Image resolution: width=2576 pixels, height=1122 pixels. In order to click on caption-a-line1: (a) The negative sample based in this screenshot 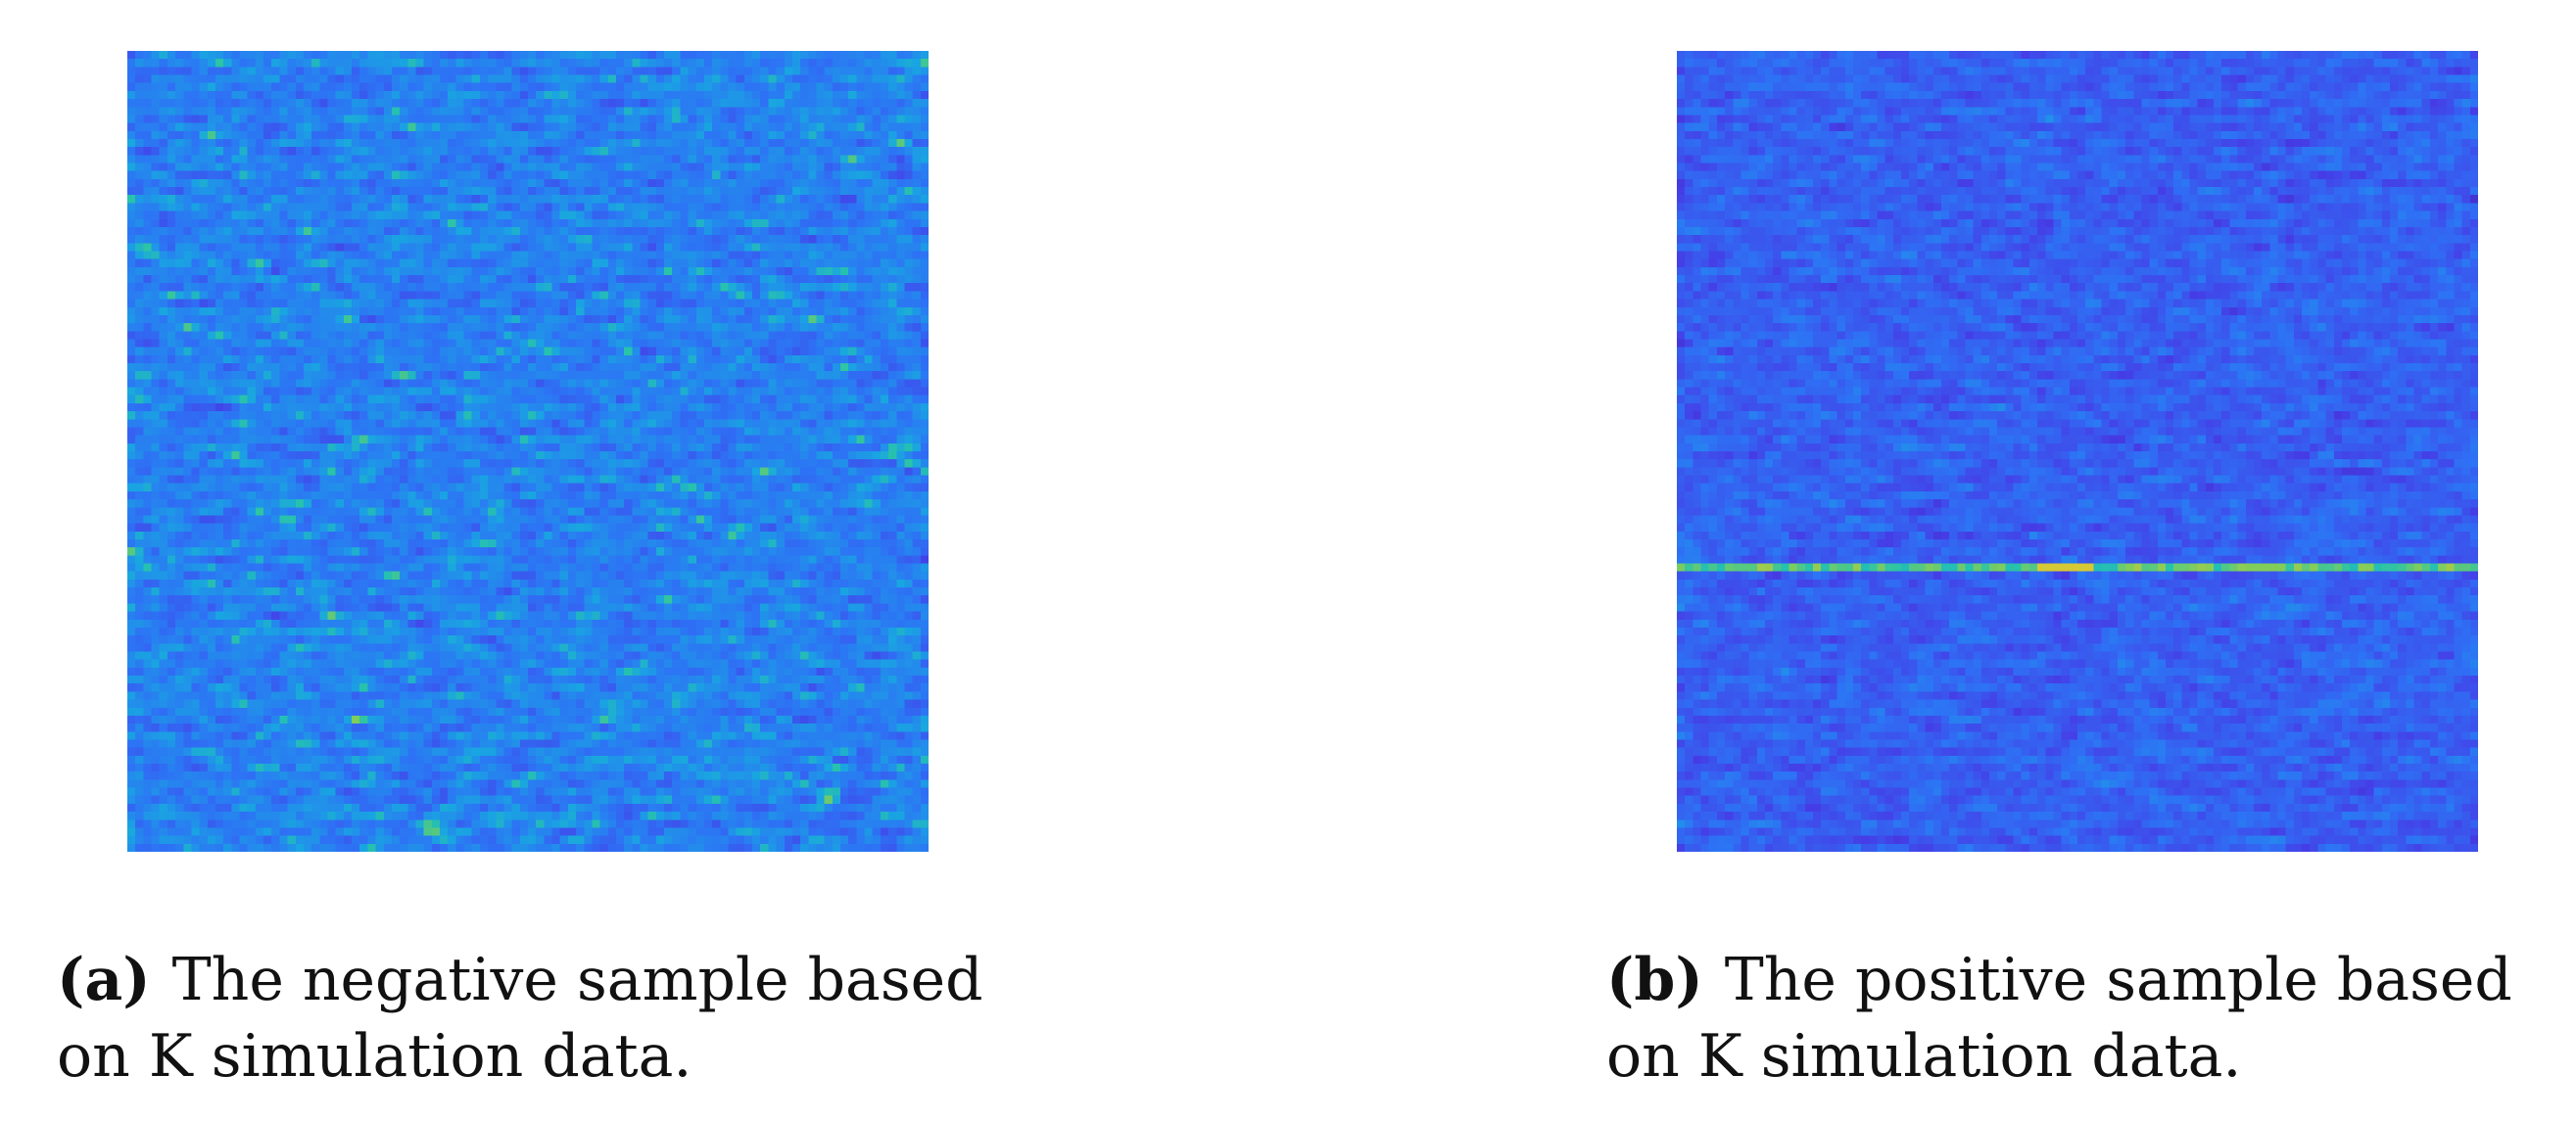, I will do `click(566, 980)`.